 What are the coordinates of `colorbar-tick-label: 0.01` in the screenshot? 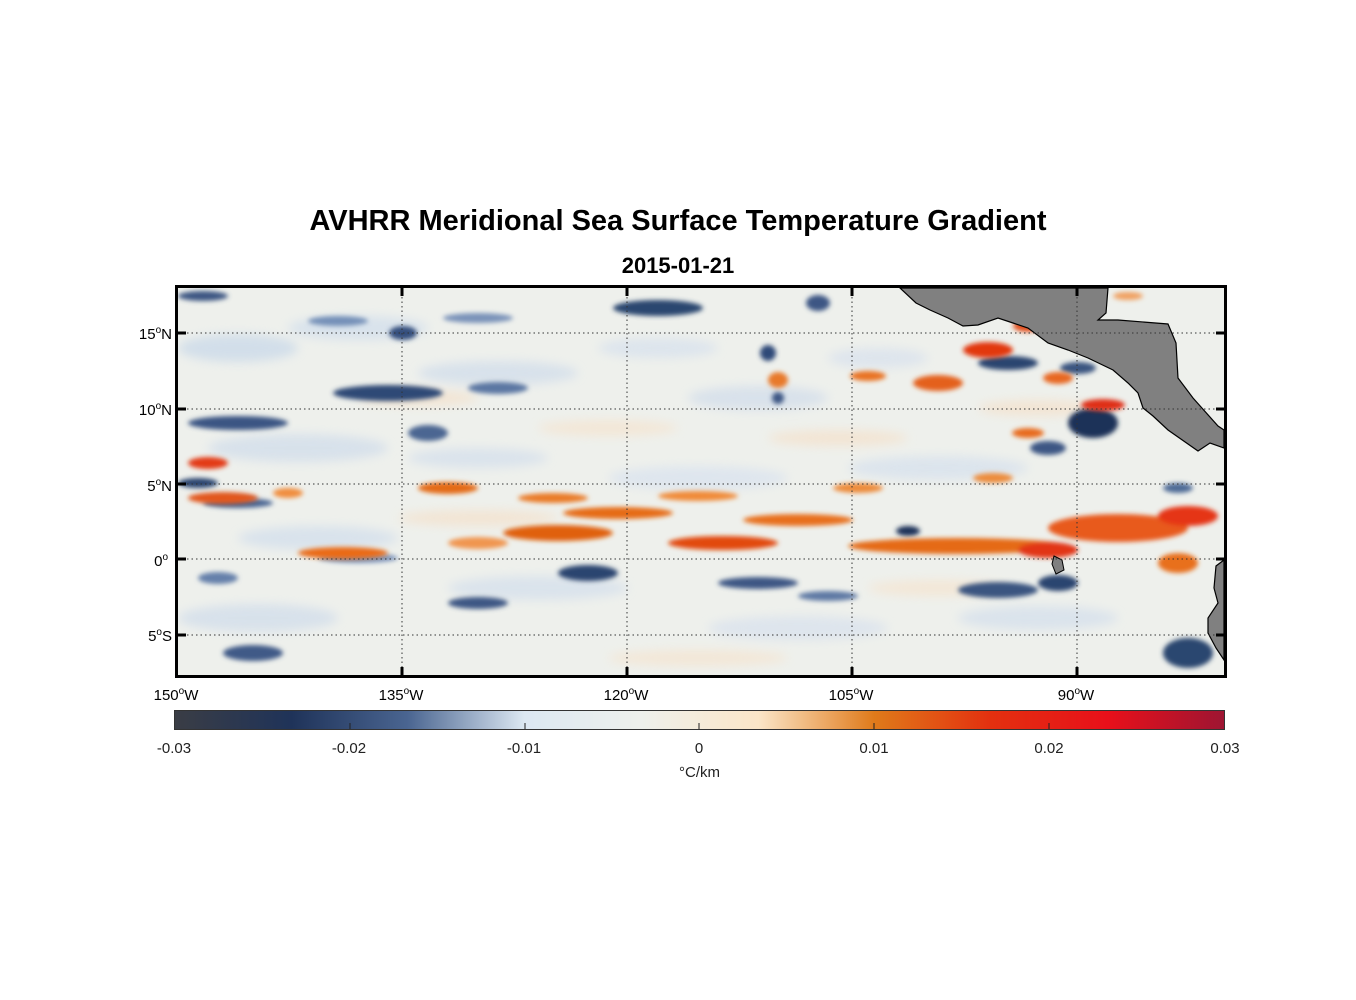 It's located at (874, 748).